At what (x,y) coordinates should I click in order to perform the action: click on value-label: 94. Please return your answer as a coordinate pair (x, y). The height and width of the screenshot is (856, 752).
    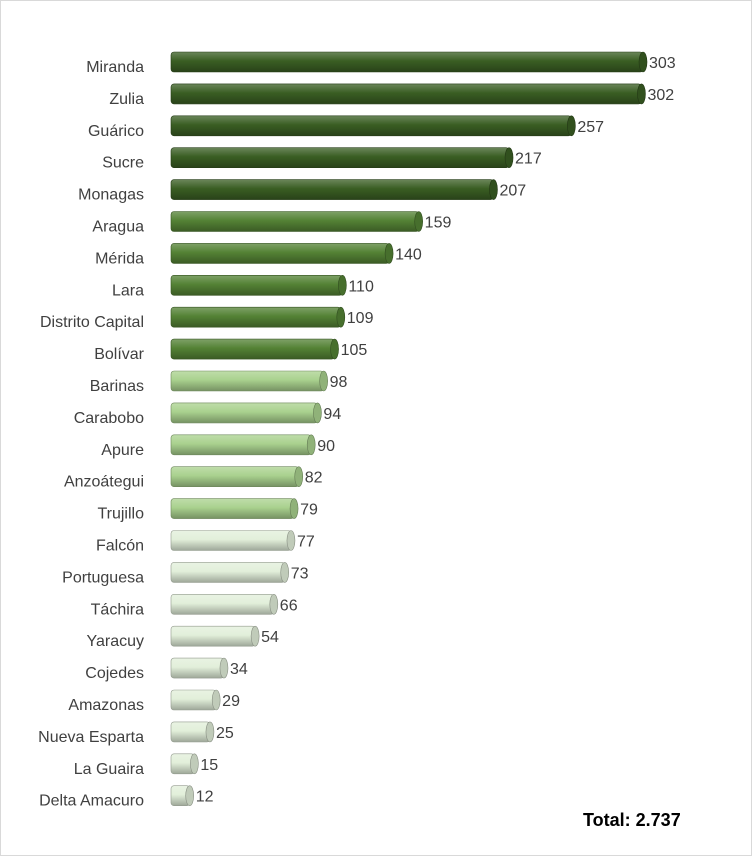
    Looking at the image, I should click on (332, 414).